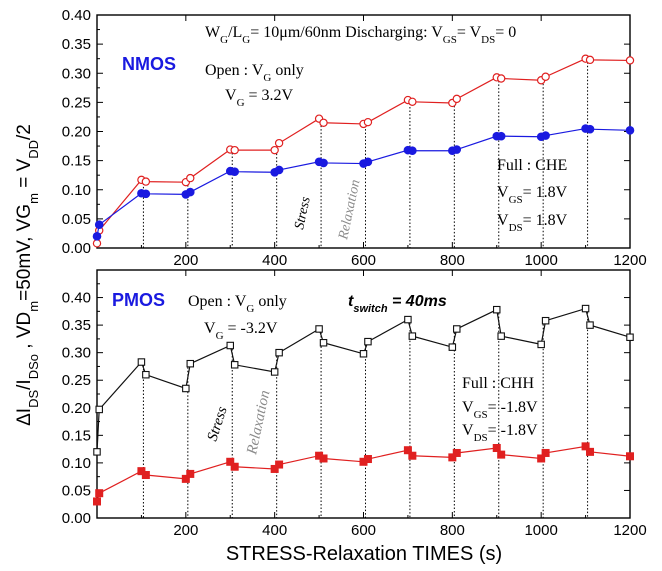 This screenshot has height=571, width=662. Describe the element at coordinates (397, 304) in the screenshot. I see `bottom-tswitch-label: tswitch = 40ms` at that location.